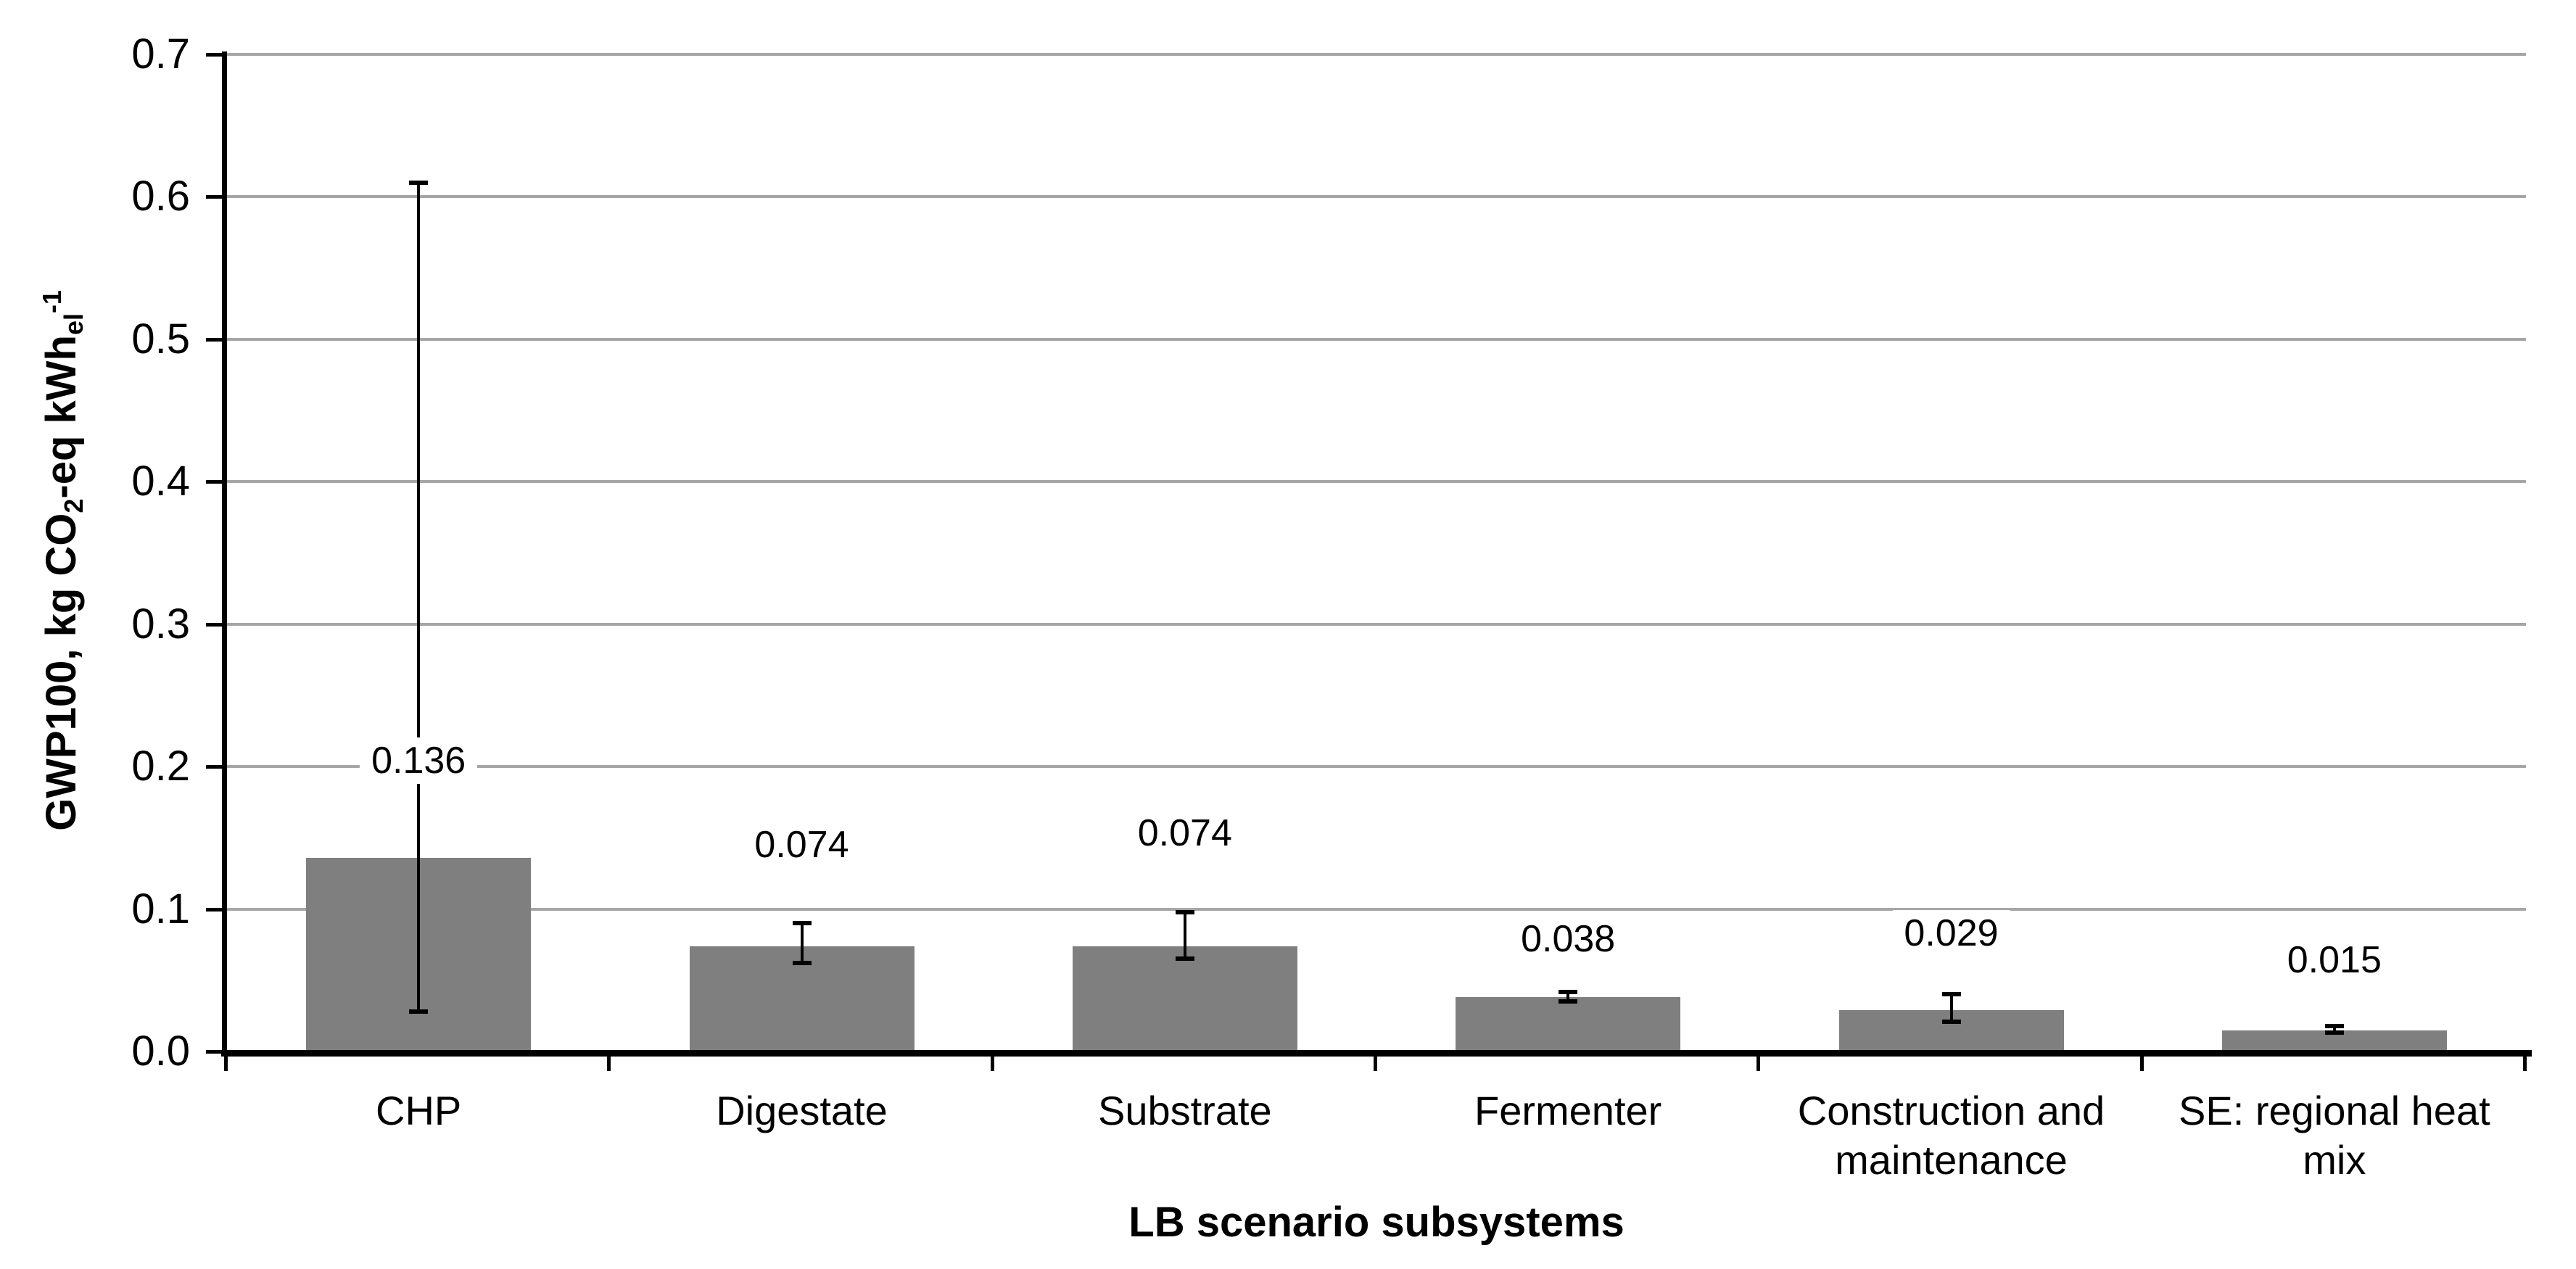 The width and height of the screenshot is (2576, 1269). I want to click on bar-value-label: 0.038, so click(1568, 938).